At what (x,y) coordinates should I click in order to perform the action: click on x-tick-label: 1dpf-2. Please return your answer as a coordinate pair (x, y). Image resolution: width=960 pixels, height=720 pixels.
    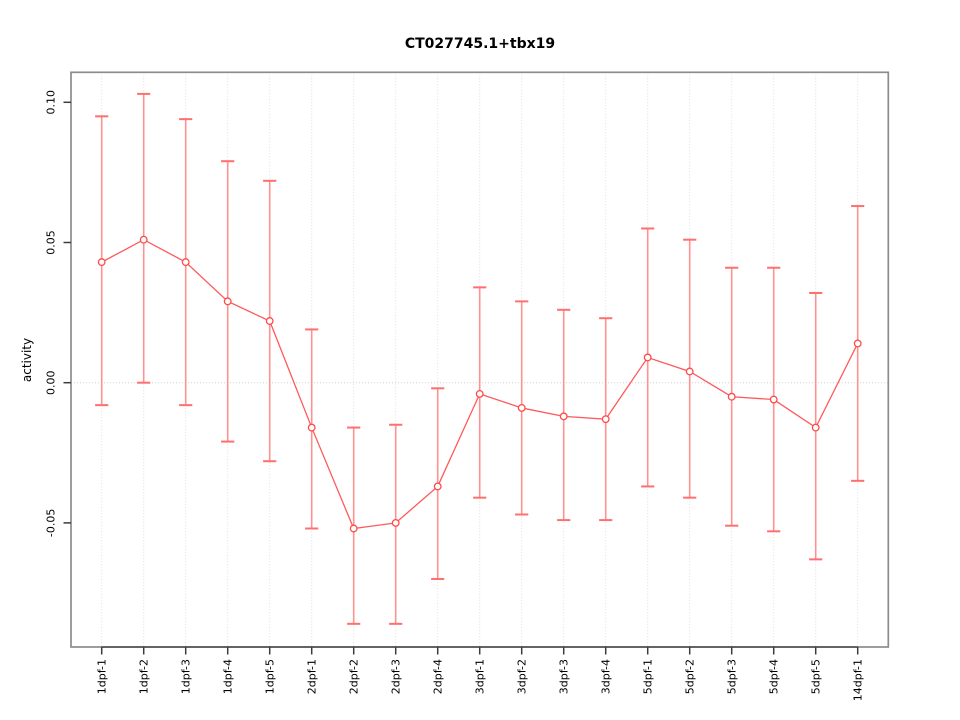
    Looking at the image, I should click on (144, 676).